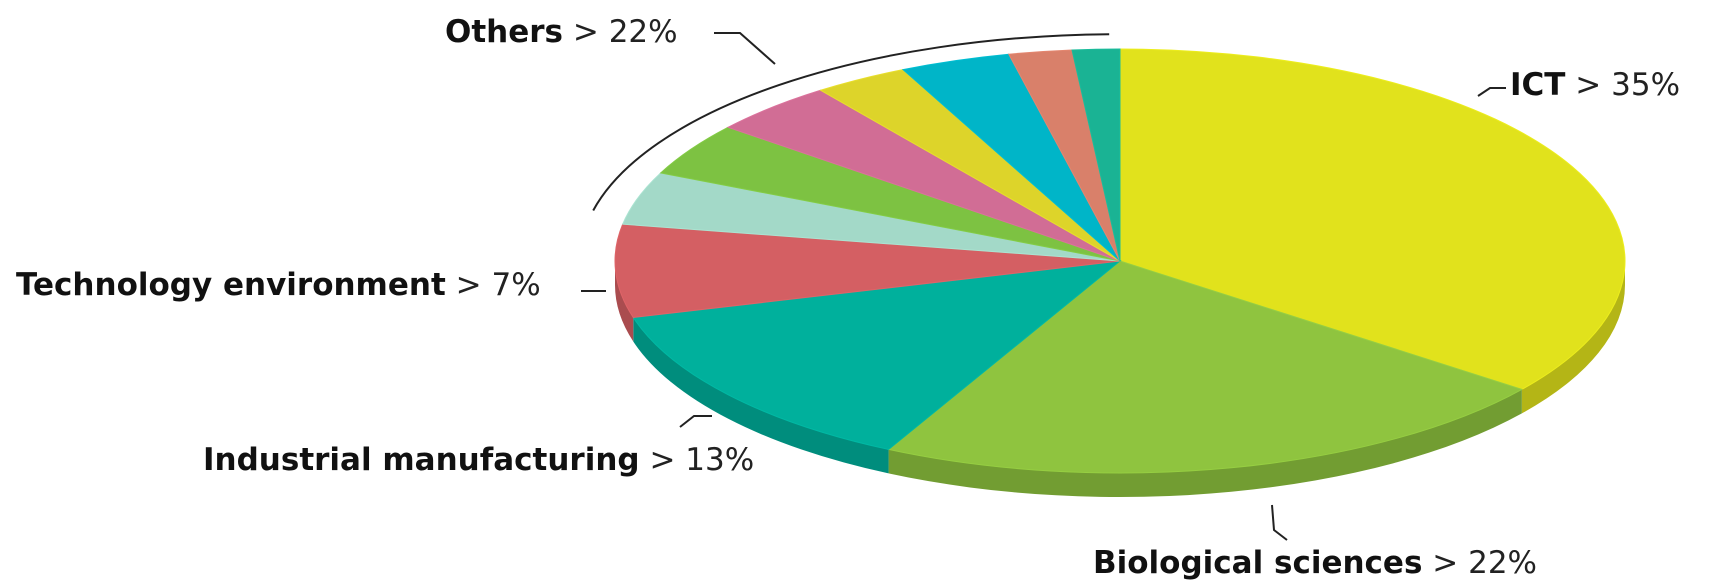 This screenshot has width=1722, height=584. What do you see at coordinates (498, 285) in the screenshot?
I see `value-label: > 7%` at bounding box center [498, 285].